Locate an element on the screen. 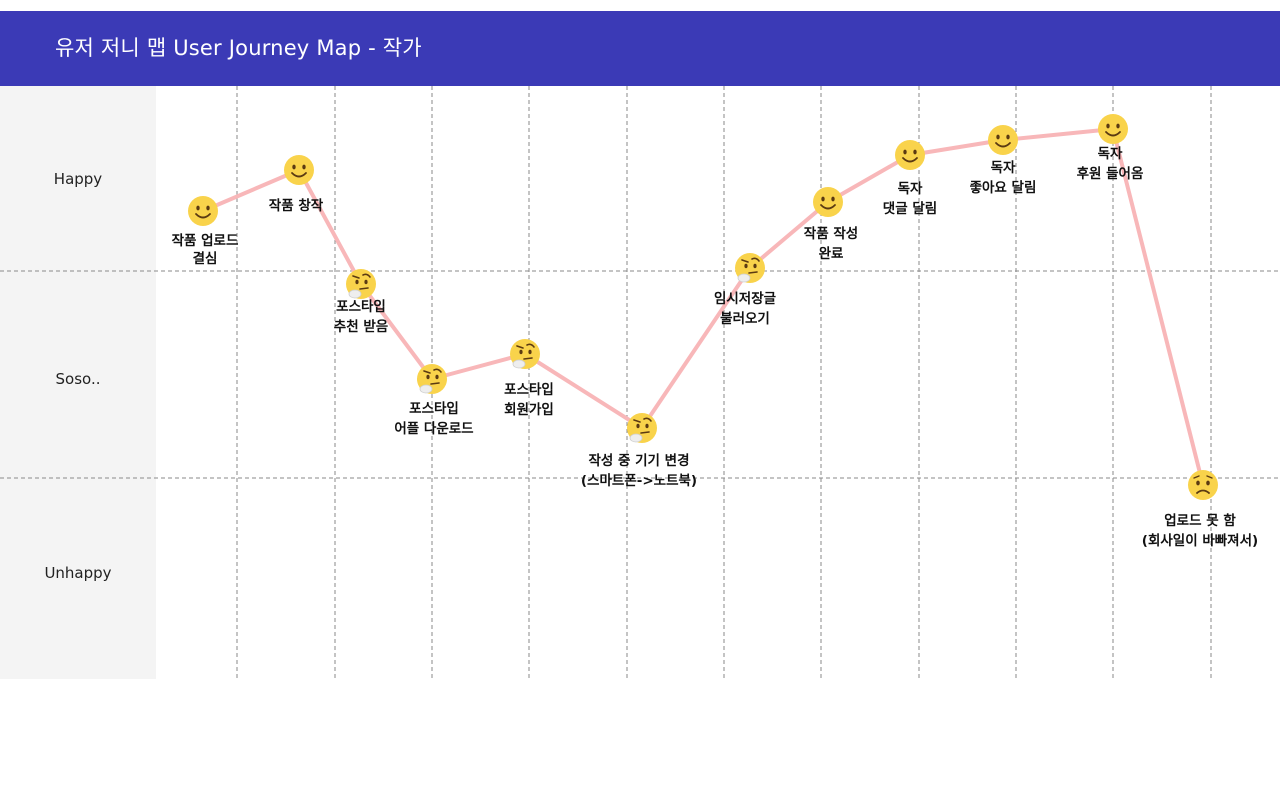  stage-label: 작품 작성 is located at coordinates (831, 233).